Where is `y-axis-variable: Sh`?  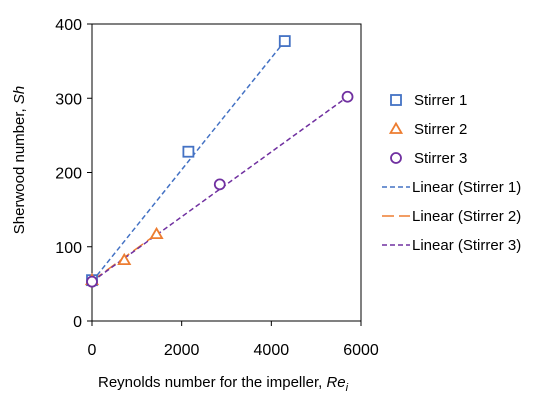
y-axis-variable: Sh is located at coordinates (19, 95).